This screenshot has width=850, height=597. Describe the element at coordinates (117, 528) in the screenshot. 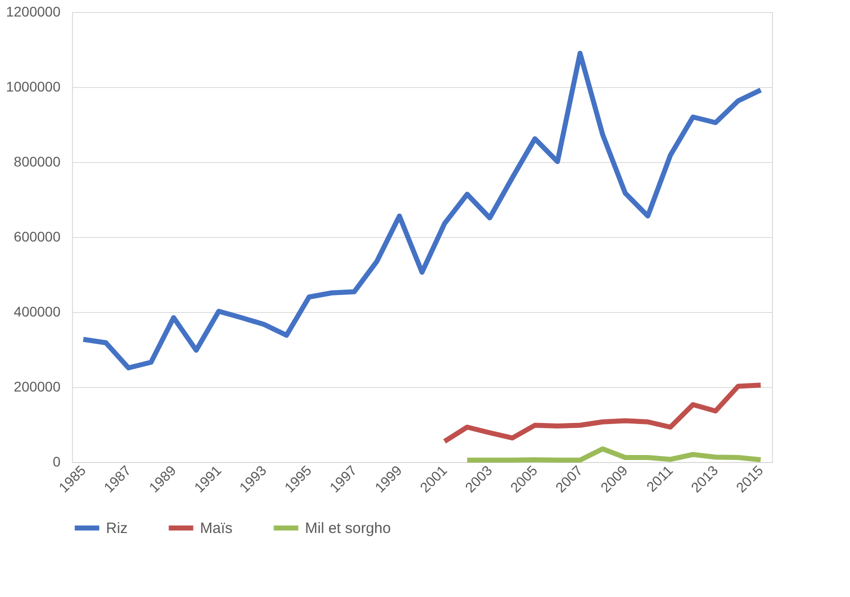

I see `legend-label: Riz` at that location.